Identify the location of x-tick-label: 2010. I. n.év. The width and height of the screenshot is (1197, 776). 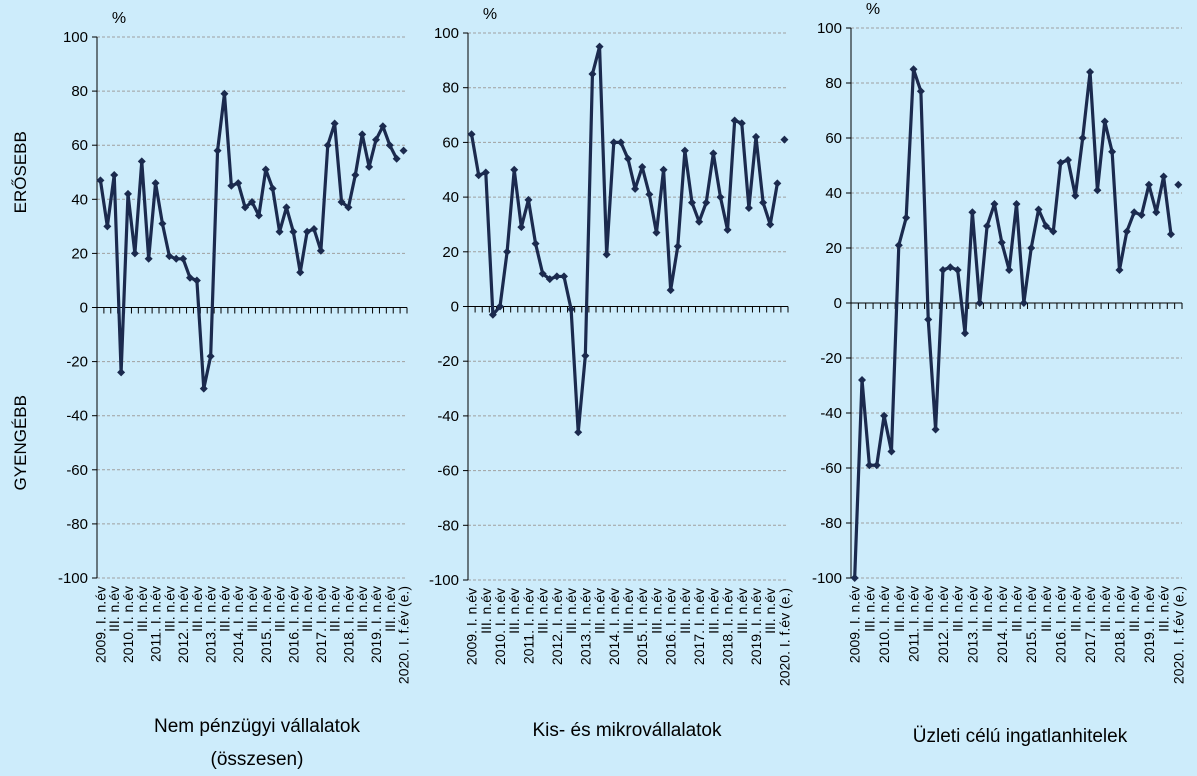
(884, 624).